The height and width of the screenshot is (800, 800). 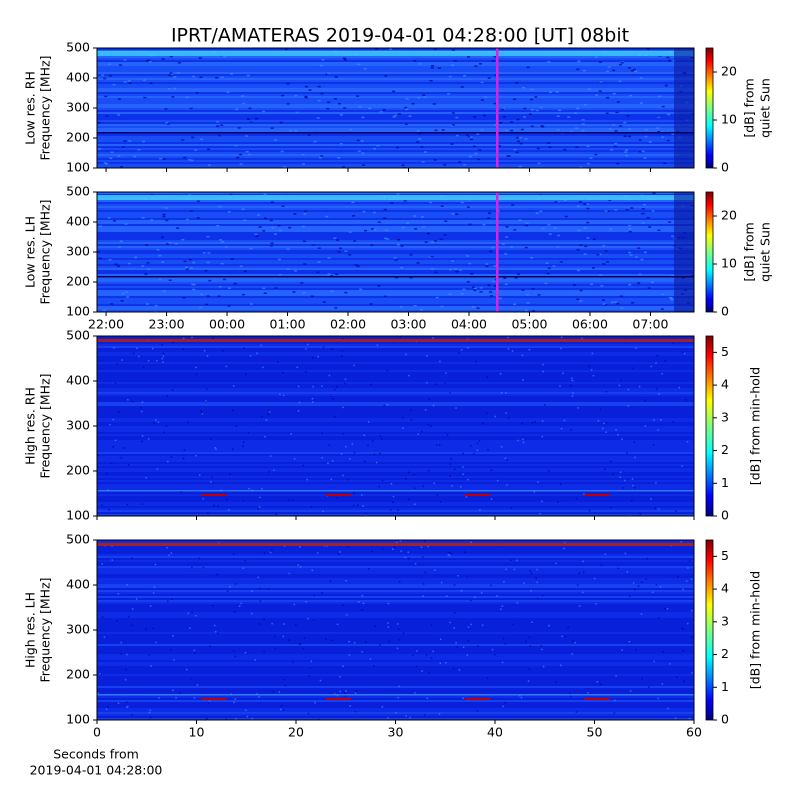 I want to click on colorbar-label: quiet Sun, so click(x=765, y=108).